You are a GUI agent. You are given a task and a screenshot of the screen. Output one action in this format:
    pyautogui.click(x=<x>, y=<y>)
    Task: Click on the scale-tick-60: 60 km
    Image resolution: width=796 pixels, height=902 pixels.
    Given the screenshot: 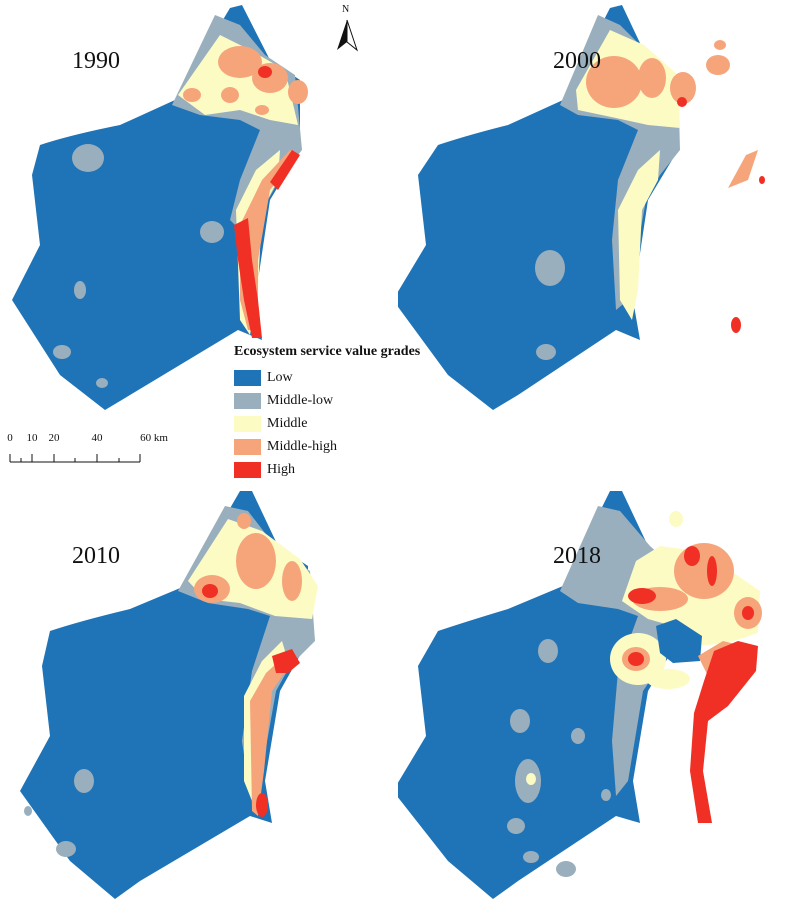 What is the action you would take?
    pyautogui.click(x=154, y=438)
    